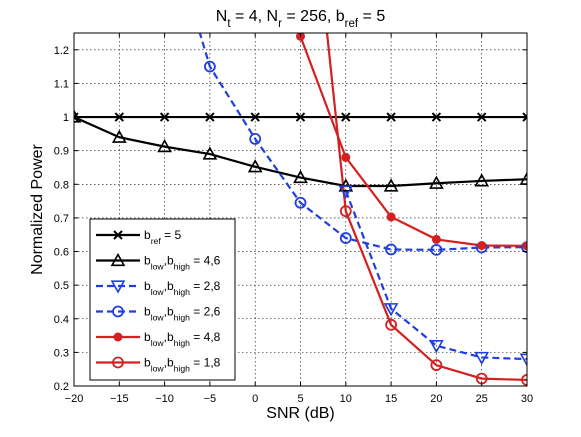 Image resolution: width=581 pixels, height=437 pixels. I want to click on x-tick-label: 10, so click(346, 399).